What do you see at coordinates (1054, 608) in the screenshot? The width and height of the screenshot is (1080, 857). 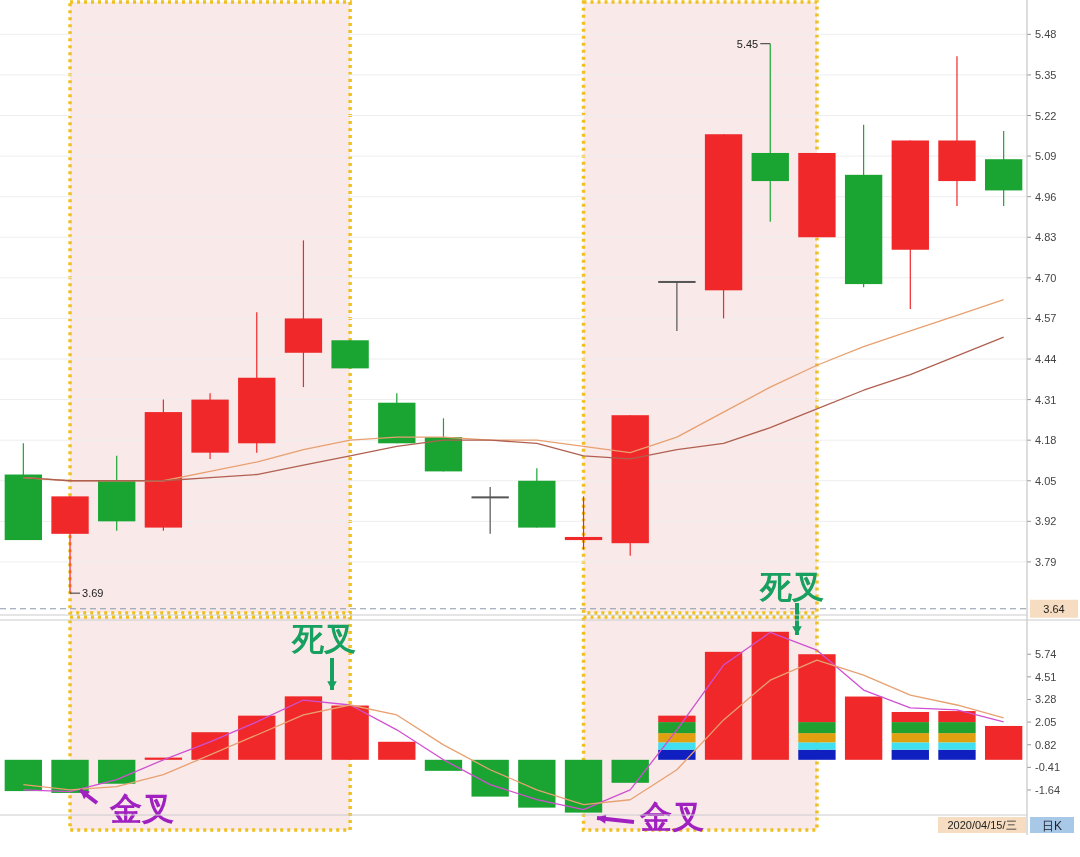 I see `ref-line-label: 3.64` at bounding box center [1054, 608].